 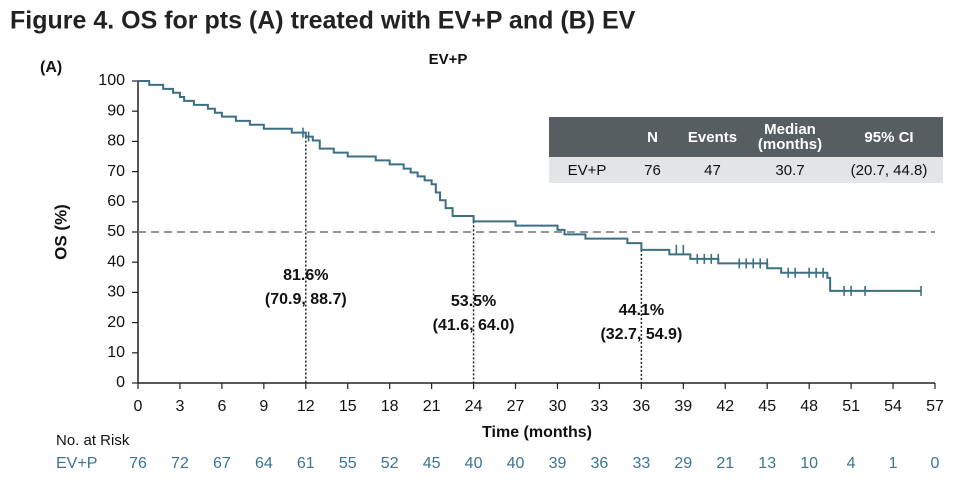 What do you see at coordinates (116, 352) in the screenshot?
I see `y-tick-label: 10` at bounding box center [116, 352].